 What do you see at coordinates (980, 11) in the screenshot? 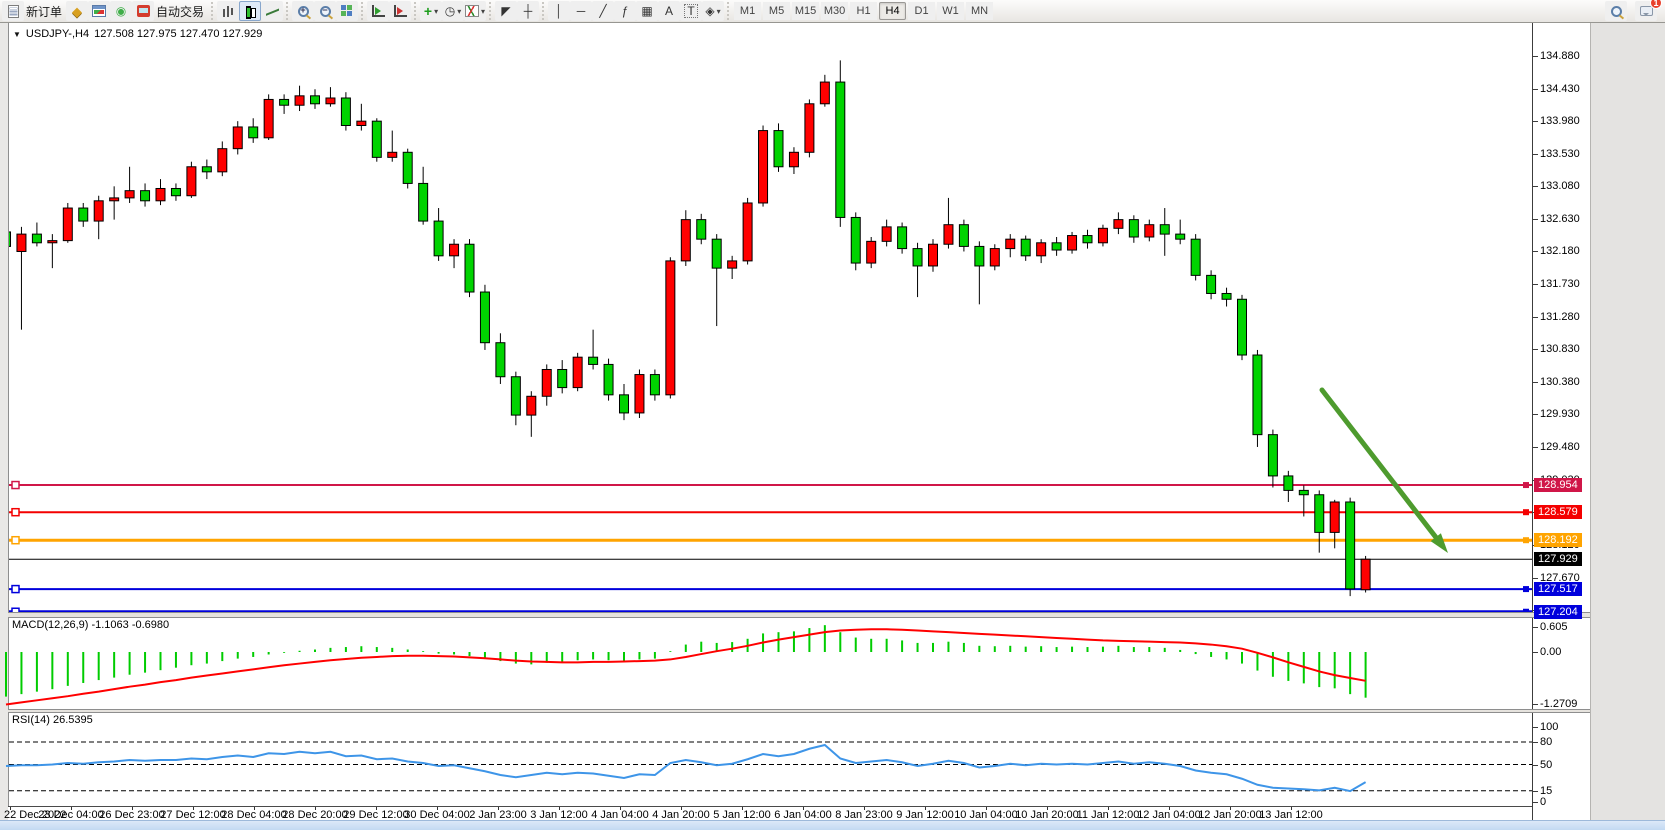
I see `tf-MN: MN` at bounding box center [980, 11].